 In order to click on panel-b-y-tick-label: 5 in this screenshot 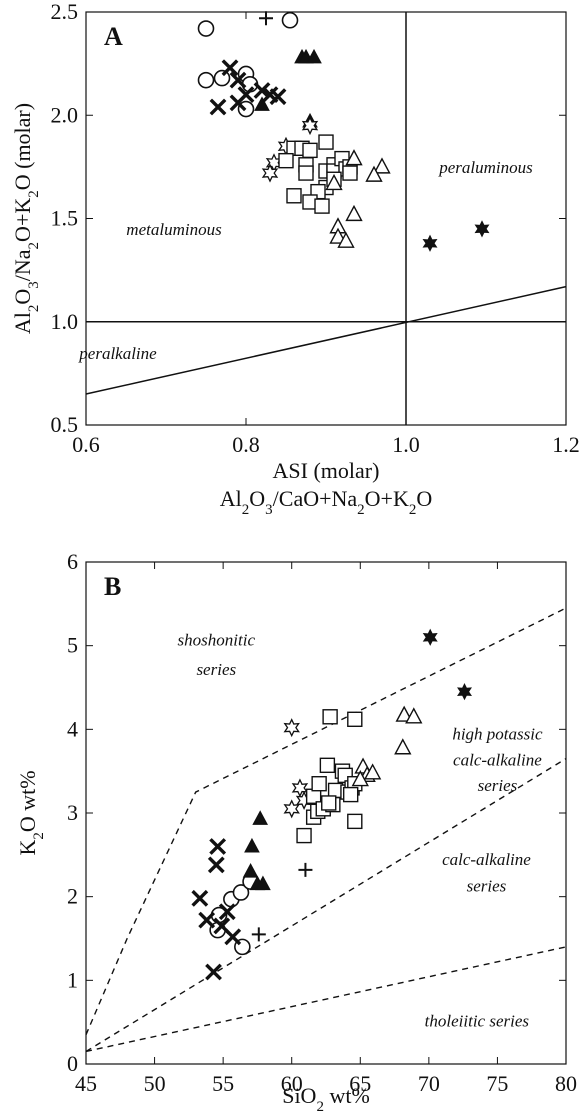, I will do `click(72, 645)`.